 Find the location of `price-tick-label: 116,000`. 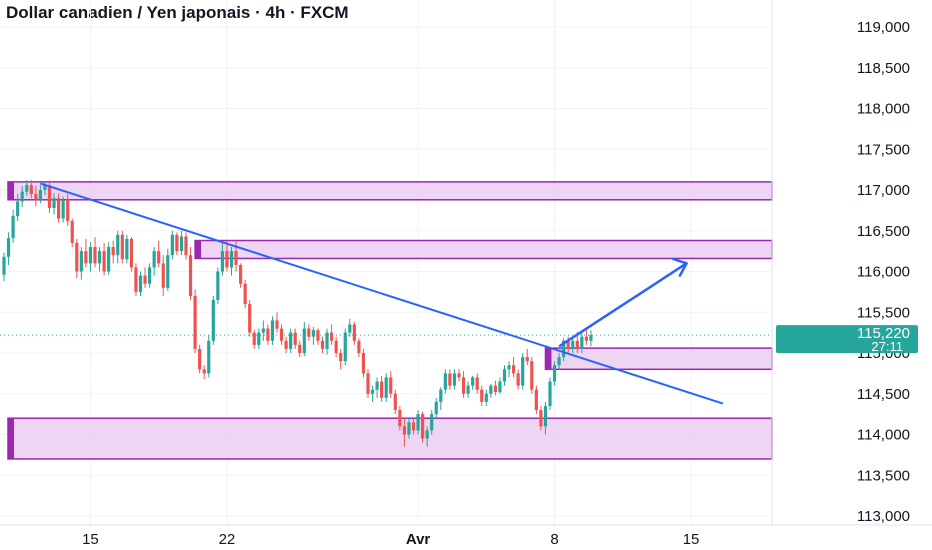

price-tick-label: 116,000 is located at coordinates (883, 272).